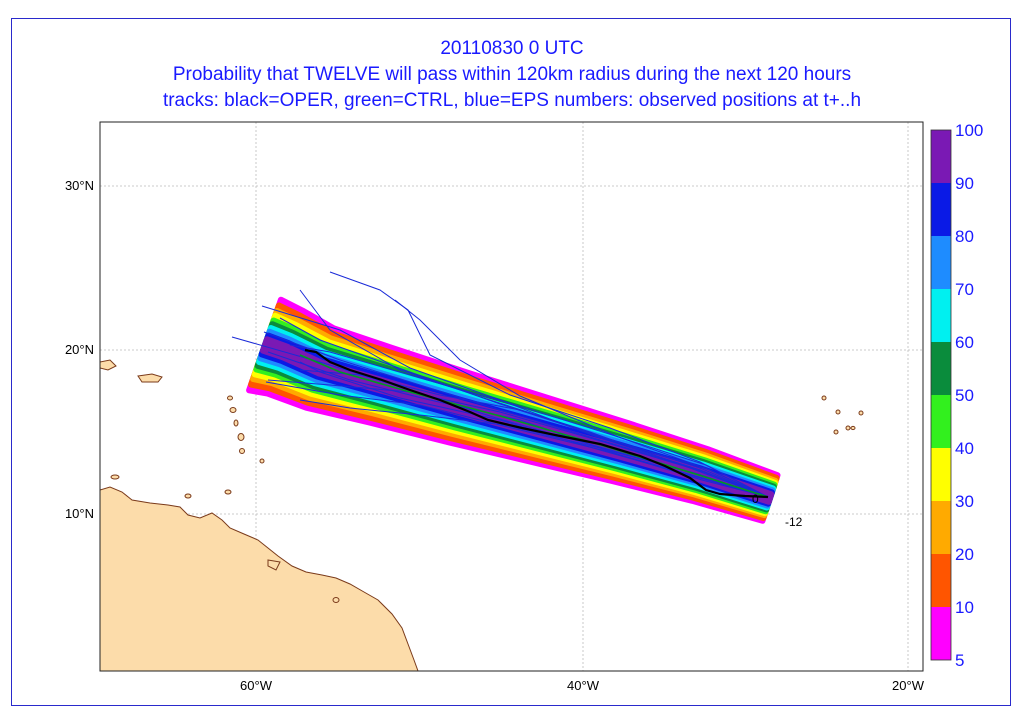 Image resolution: width=1024 pixels, height=725 pixels. I want to click on legend-label-70: 70, so click(964, 289).